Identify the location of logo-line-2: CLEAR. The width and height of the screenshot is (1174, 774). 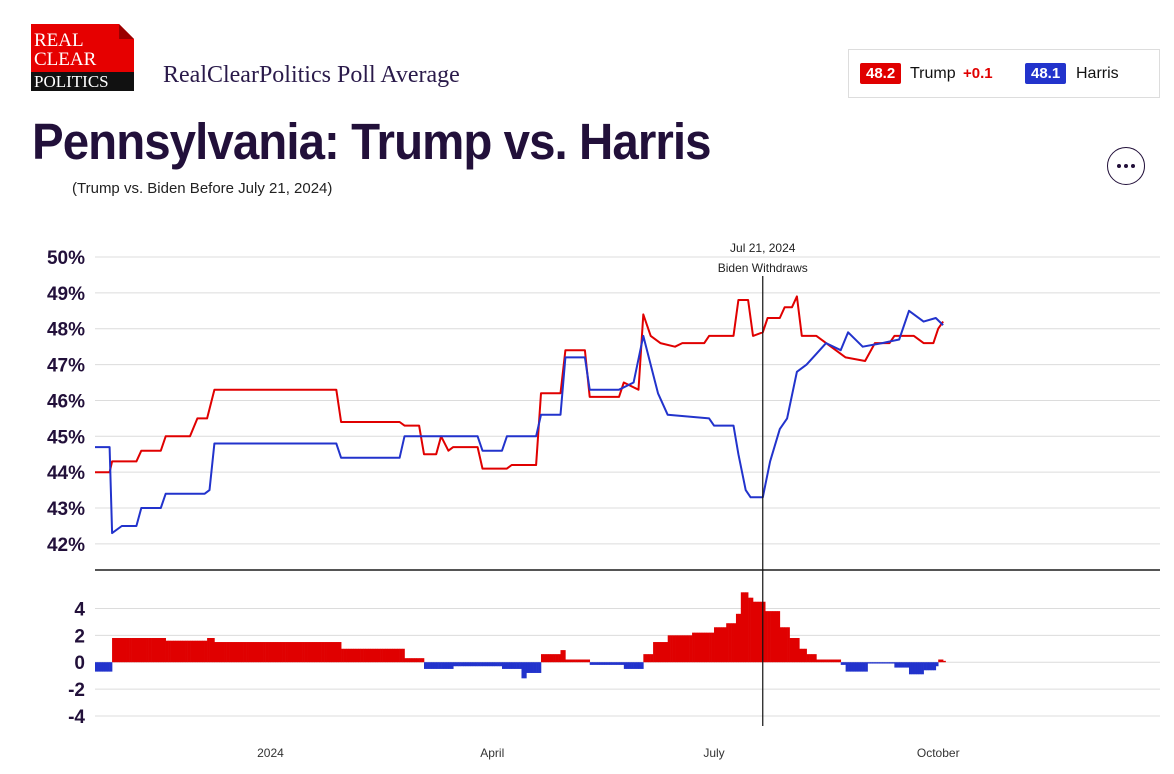
(65, 59).